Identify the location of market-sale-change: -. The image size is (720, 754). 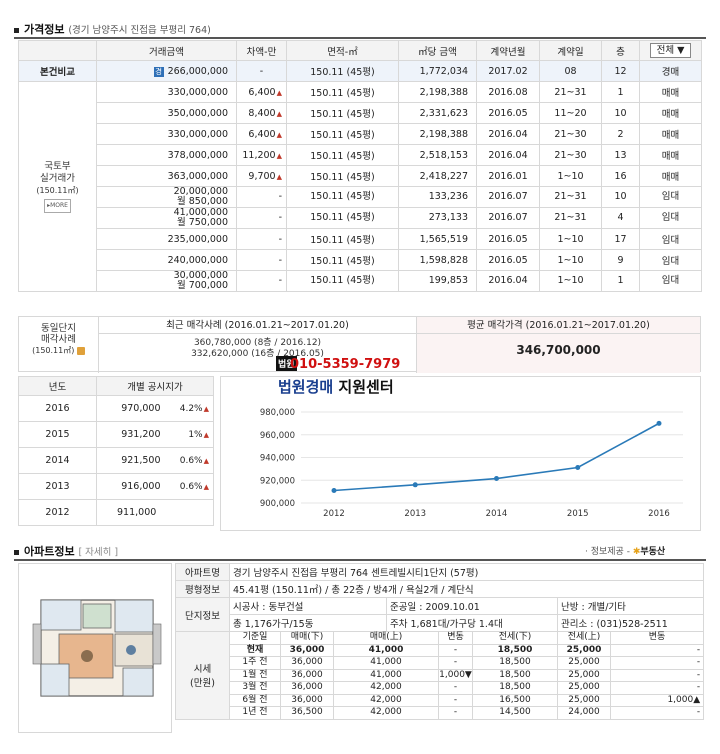
(455, 700).